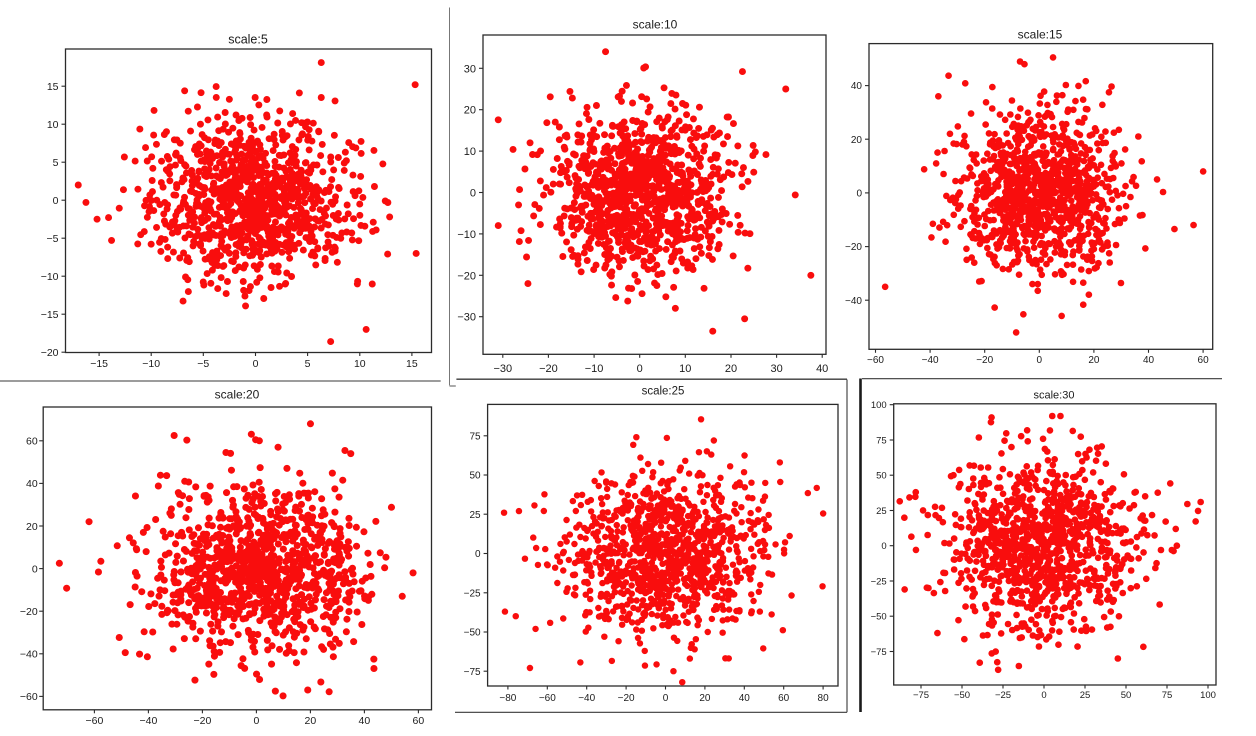 This screenshot has width=1256, height=736. I want to click on svg-text: scale:25, so click(663, 392).